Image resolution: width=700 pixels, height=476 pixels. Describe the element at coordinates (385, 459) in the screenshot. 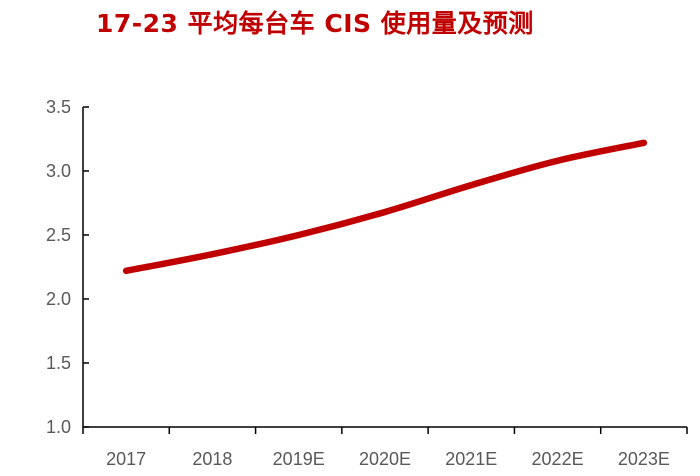

I see `x-tick-label: 2020E` at that location.